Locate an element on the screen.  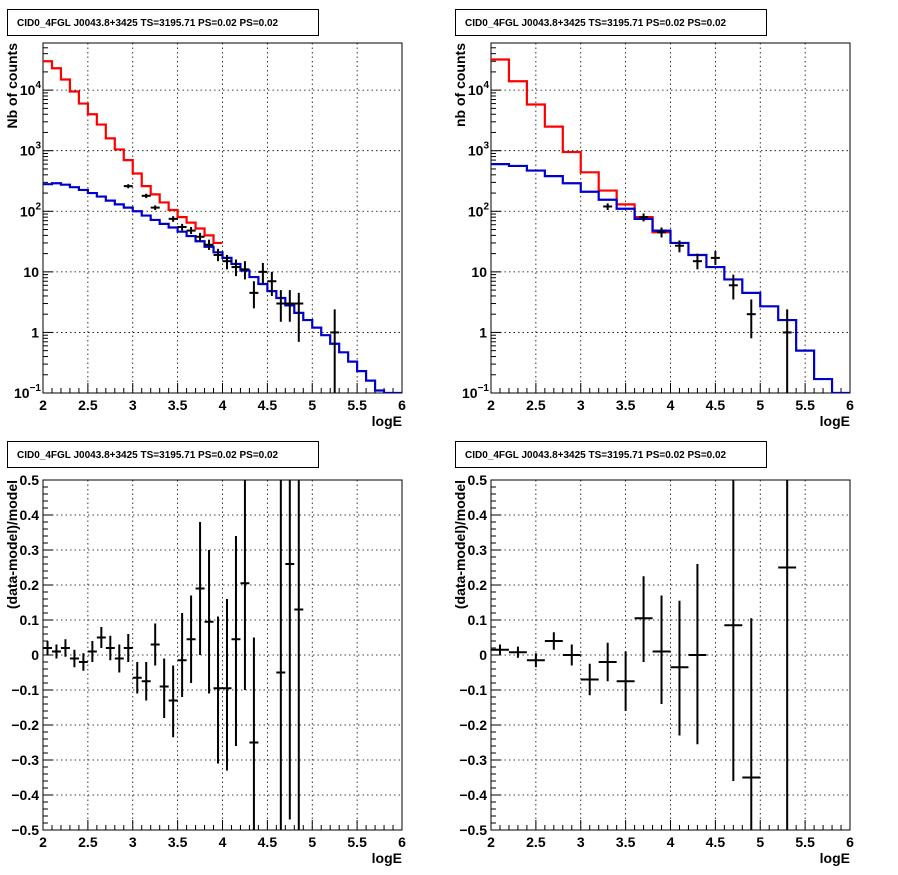
histogram-source-model is located at coordinates (222, 287).